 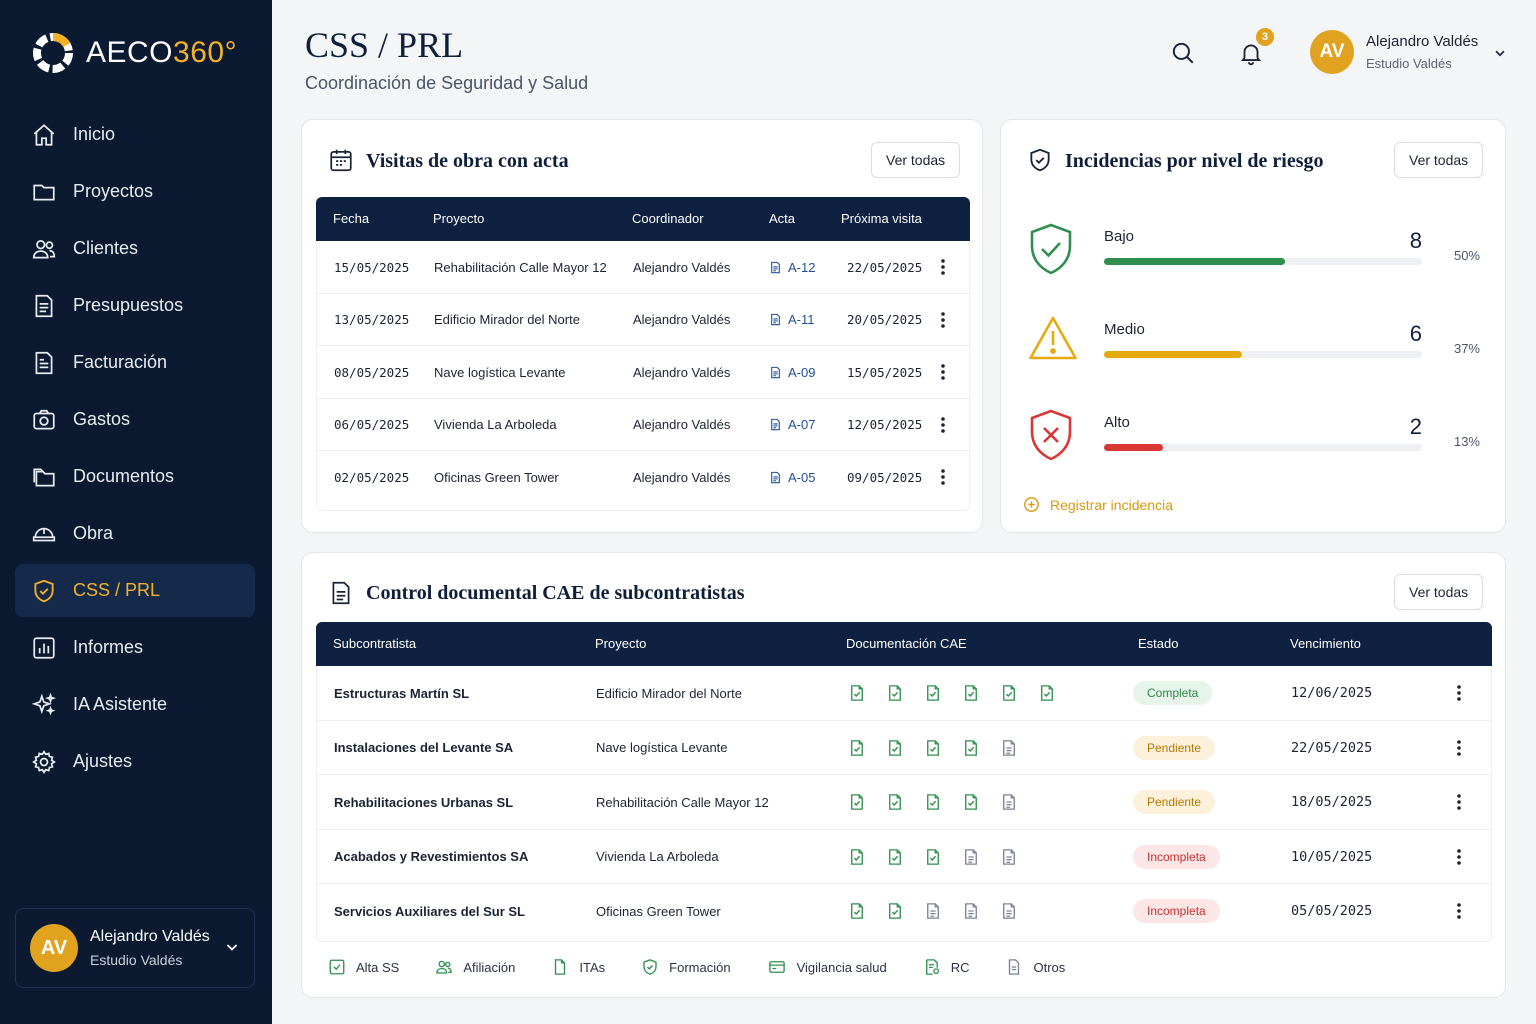 I want to click on register-incident-link: Registrar incidencia, so click(x=1098, y=504).